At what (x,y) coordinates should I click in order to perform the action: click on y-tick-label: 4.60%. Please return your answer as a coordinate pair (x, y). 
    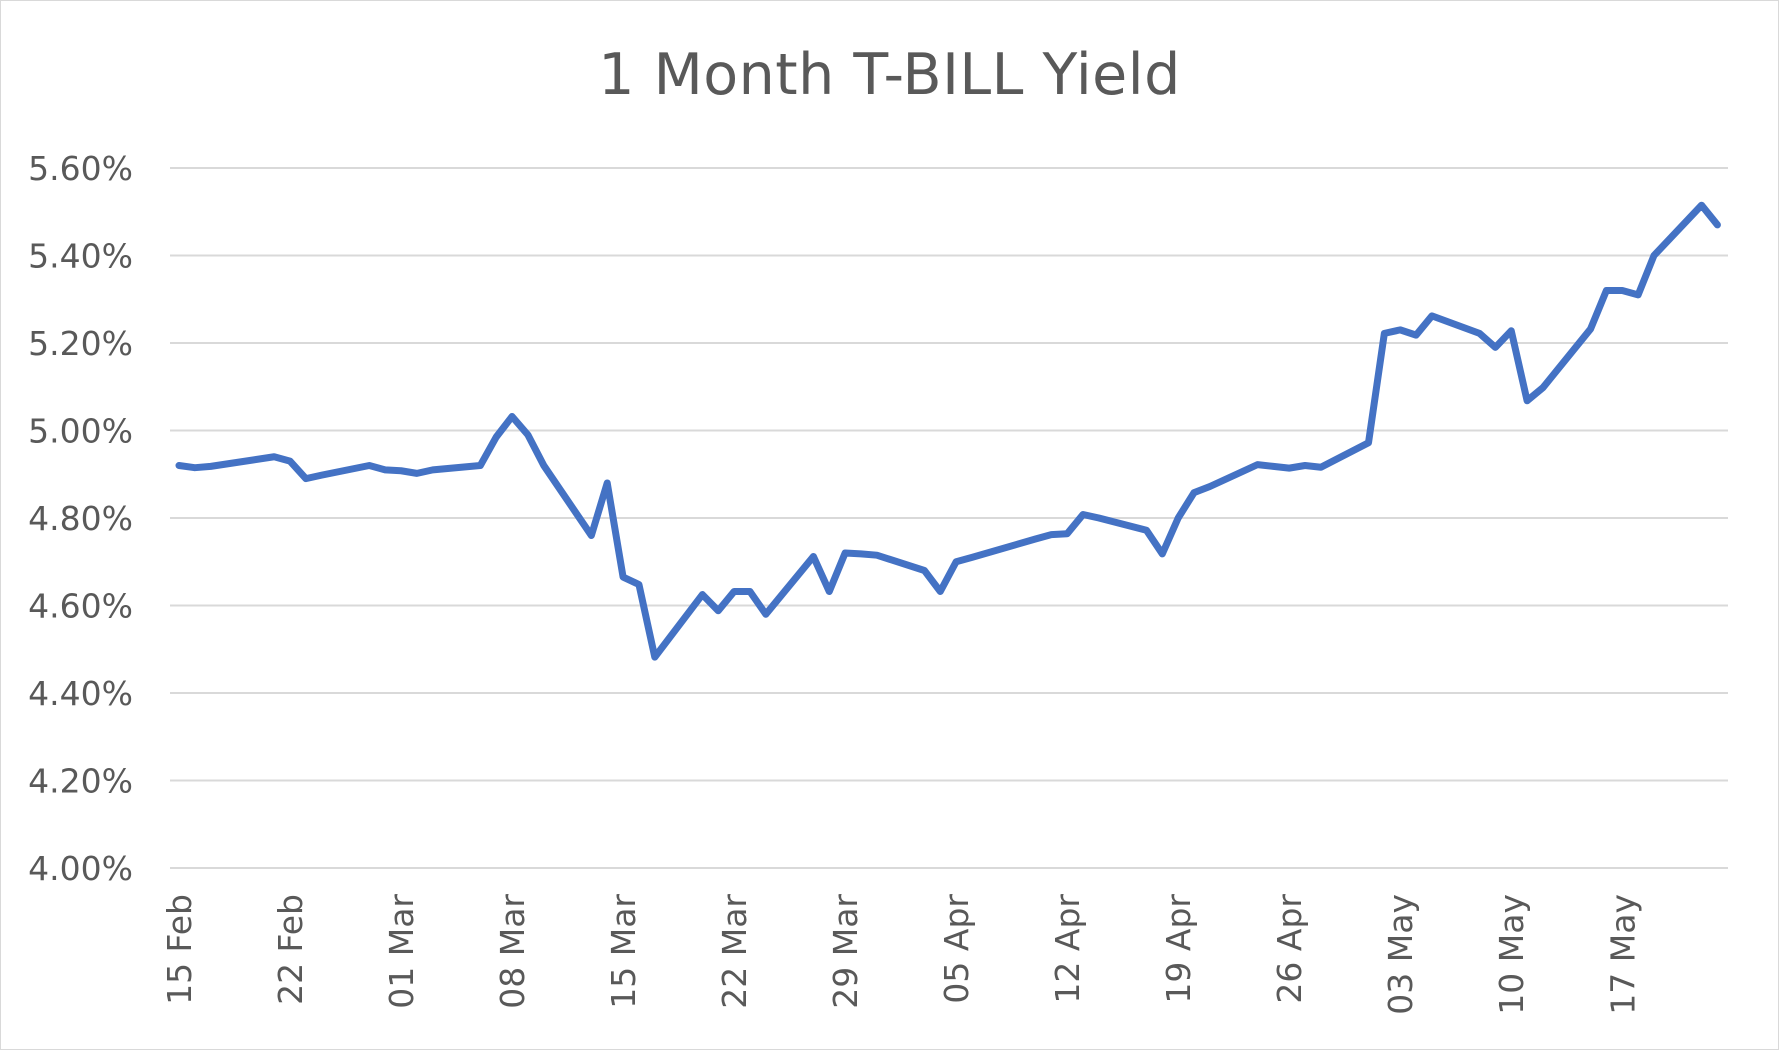
    Looking at the image, I should click on (80, 606).